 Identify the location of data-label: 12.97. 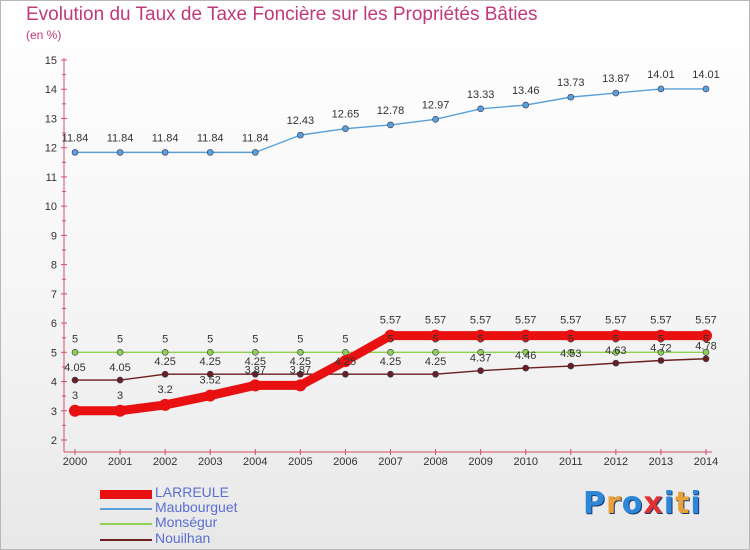
(436, 105).